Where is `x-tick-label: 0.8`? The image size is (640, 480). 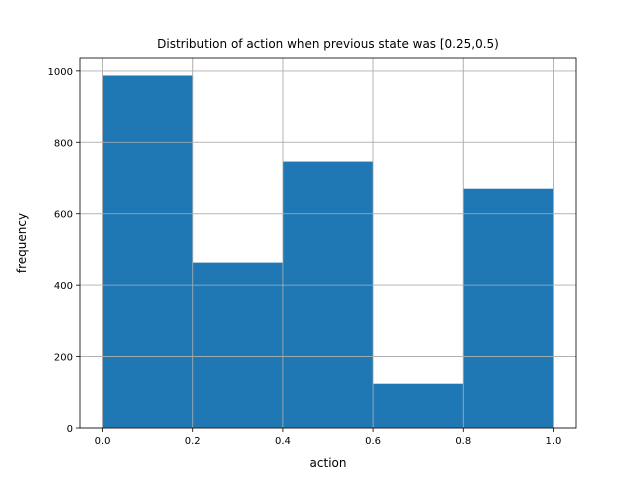 x-tick-label: 0.8 is located at coordinates (463, 441).